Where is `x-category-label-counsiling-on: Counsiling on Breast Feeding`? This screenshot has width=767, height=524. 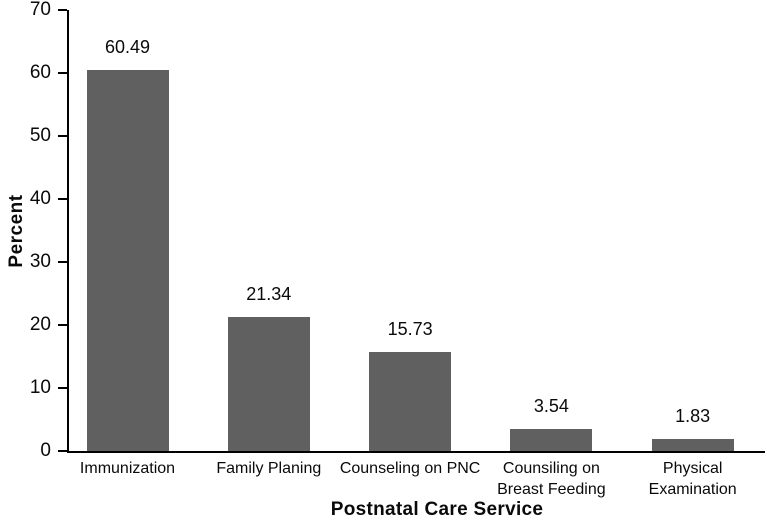
x-category-label-counsiling-on: Counsiling on Breast Feeding is located at coordinates (551, 479).